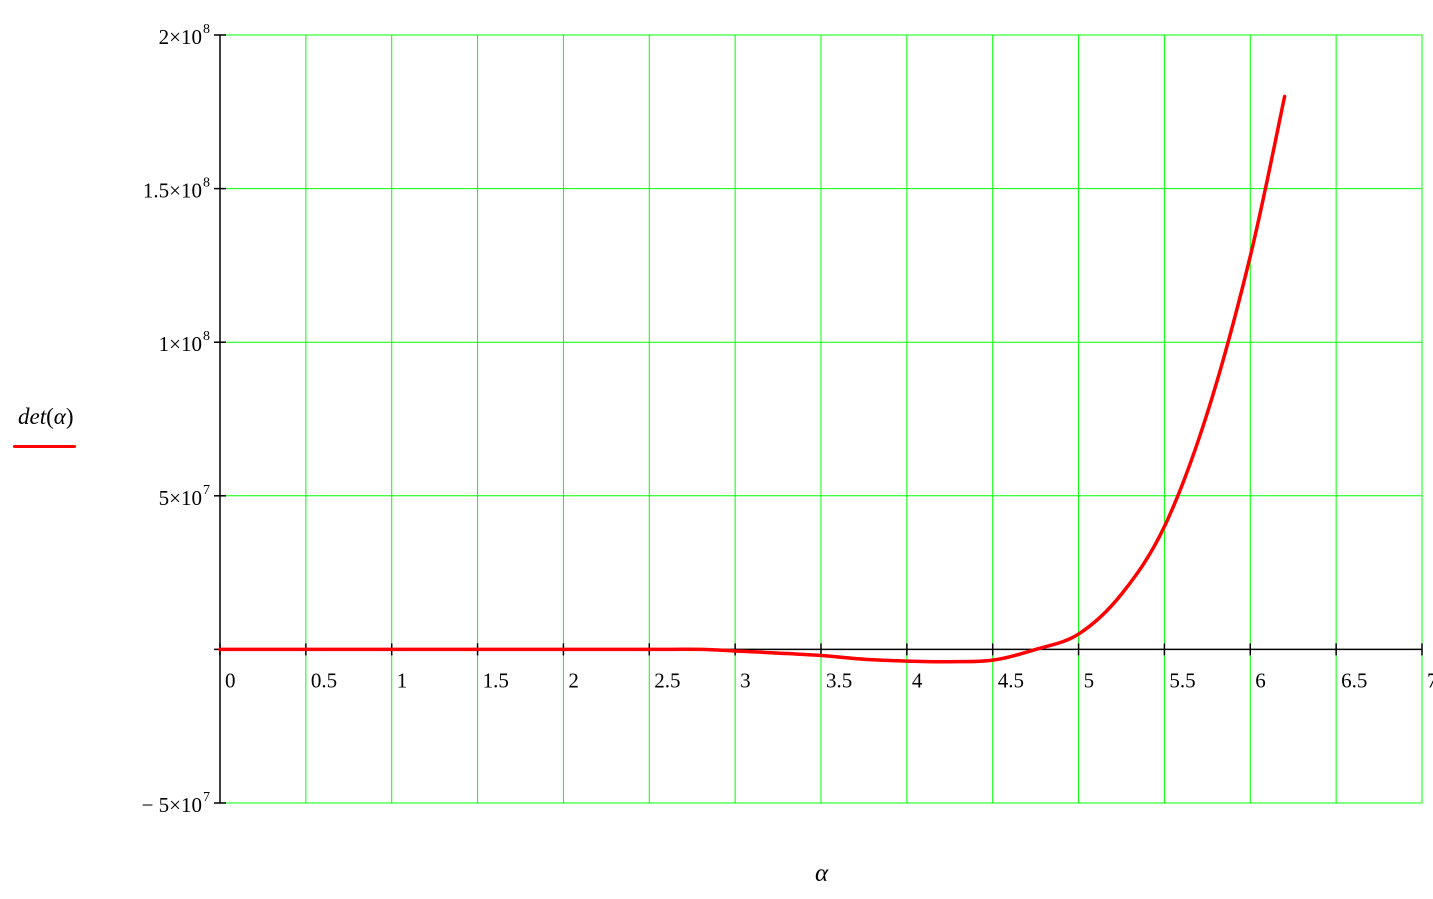 The height and width of the screenshot is (899, 1433). What do you see at coordinates (1260, 680) in the screenshot?
I see `x-tick-label: 6` at bounding box center [1260, 680].